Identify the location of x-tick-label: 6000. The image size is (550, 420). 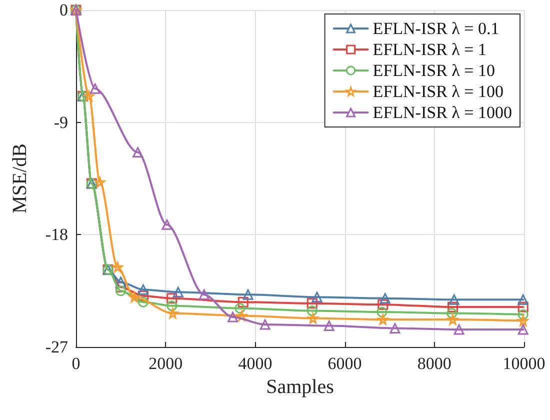
(345, 363).